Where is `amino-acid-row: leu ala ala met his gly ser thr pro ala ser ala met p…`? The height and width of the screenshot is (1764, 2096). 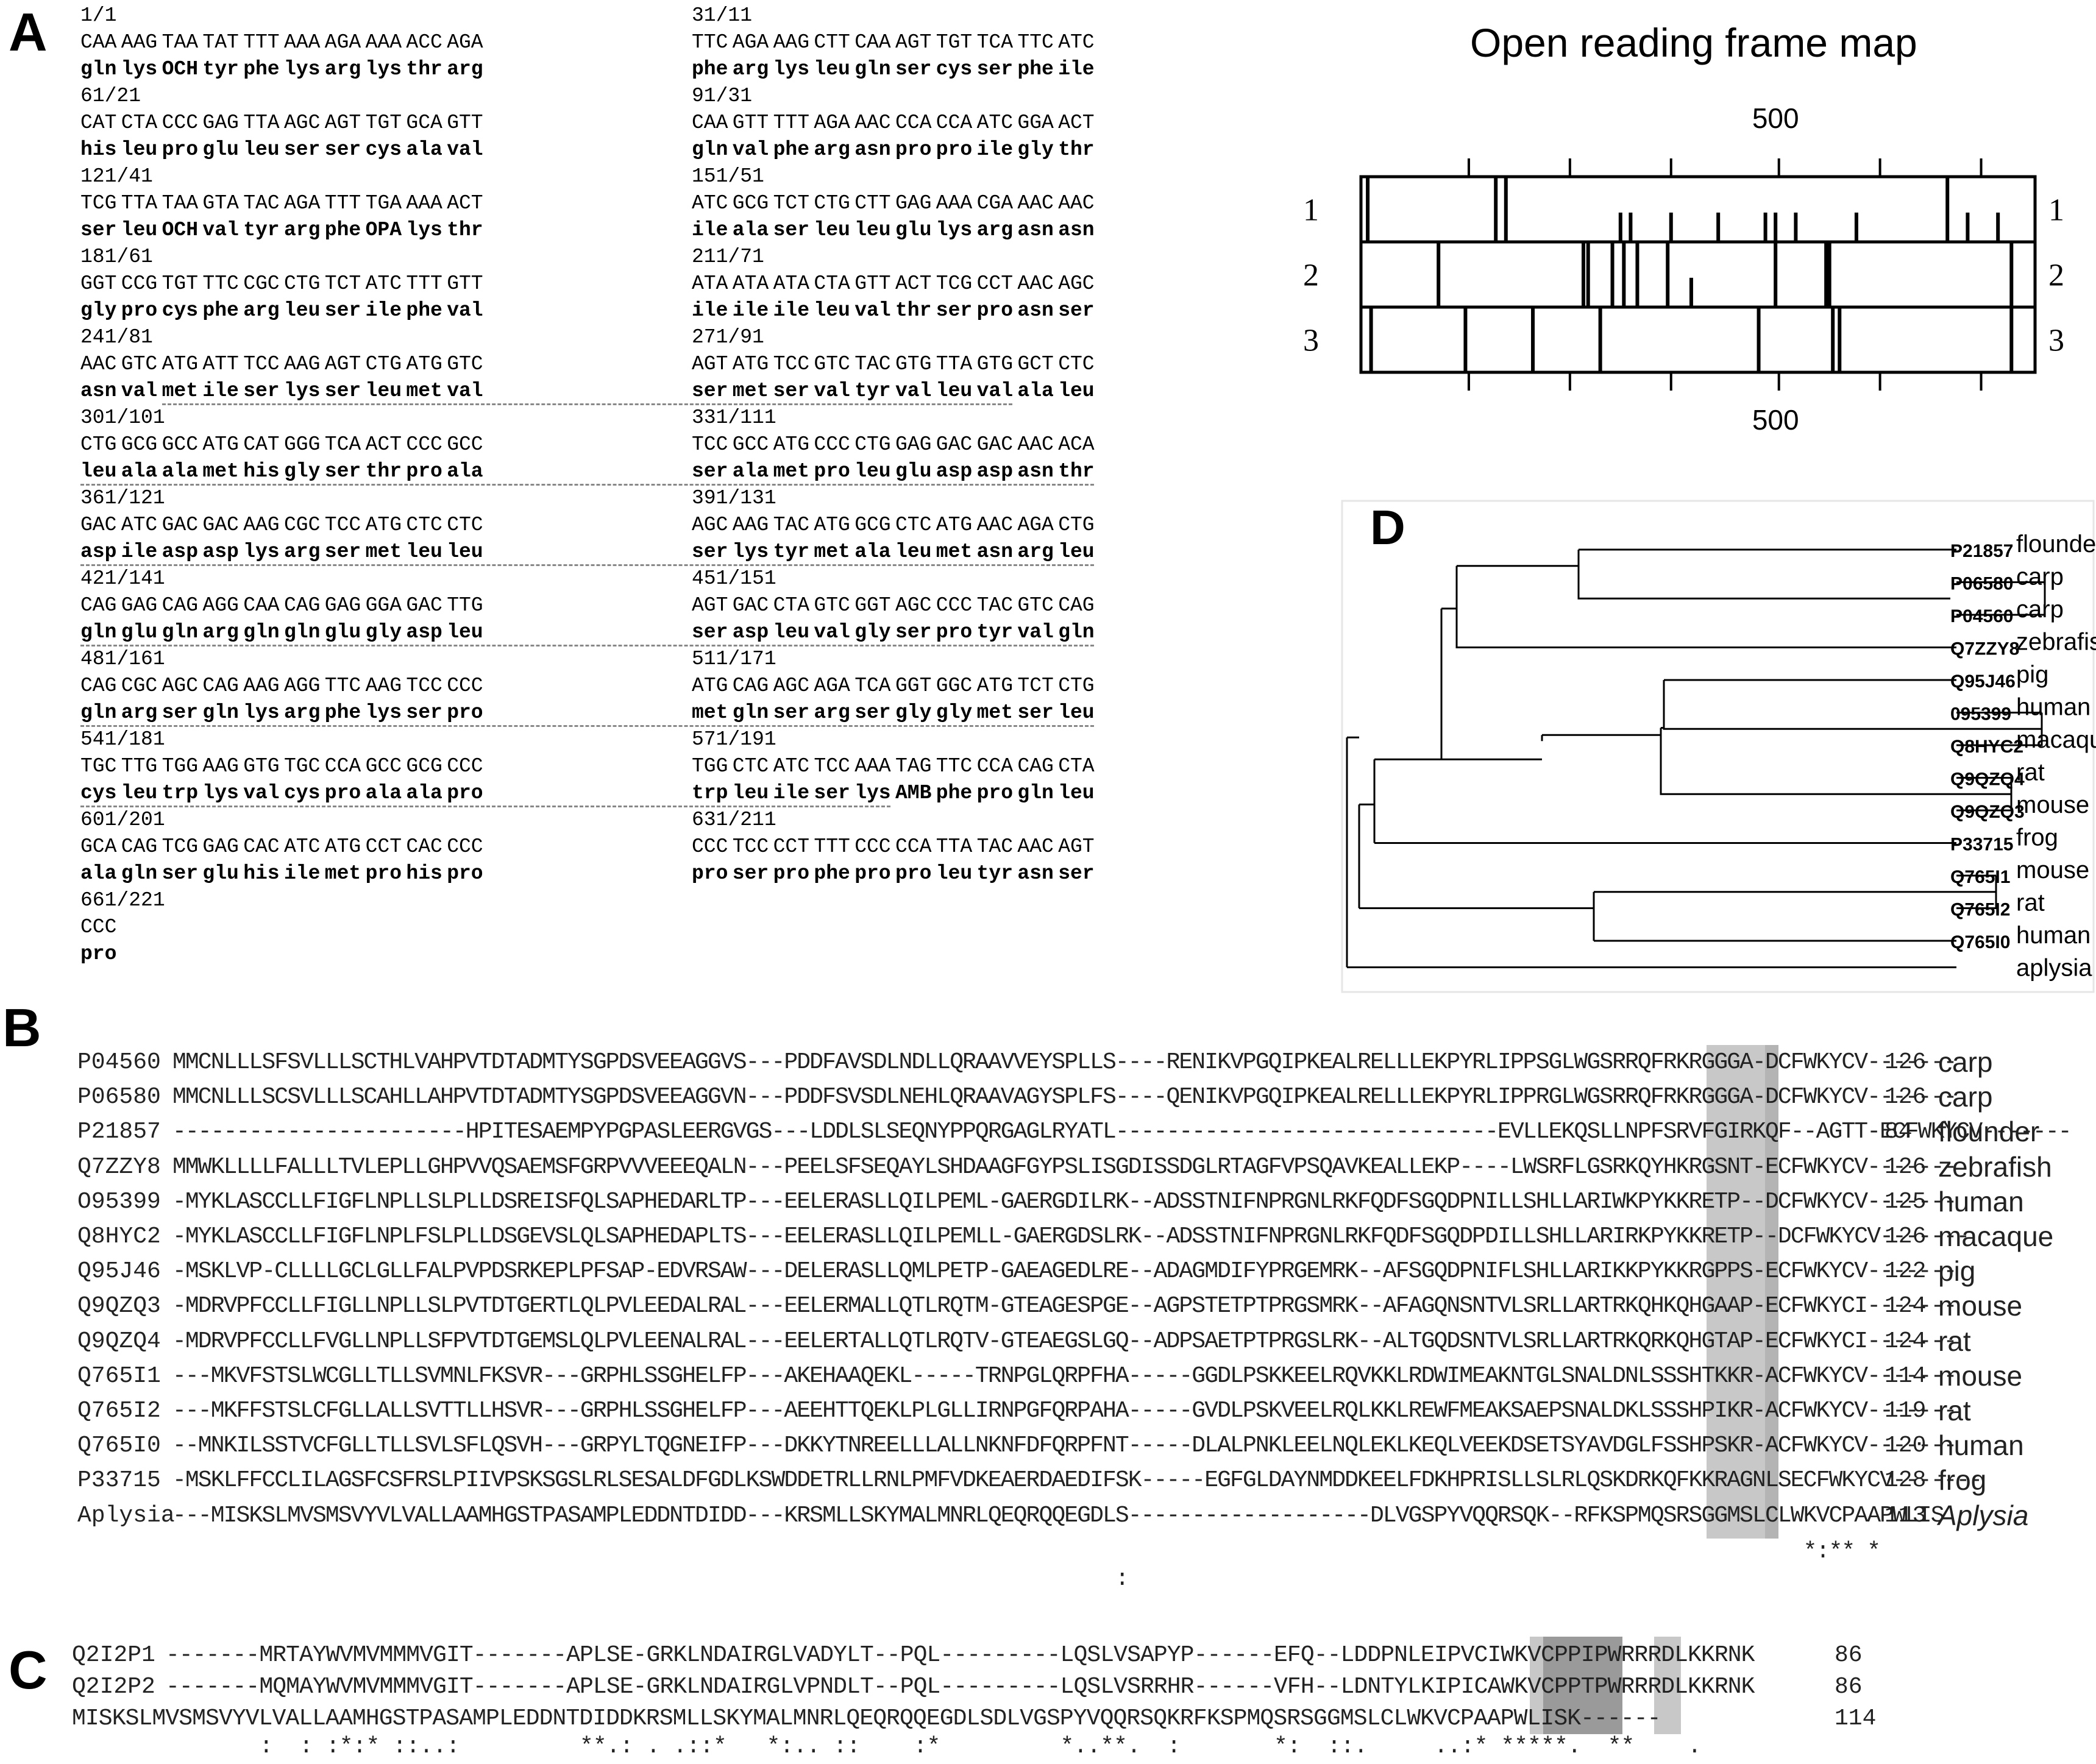 amino-acid-row: leu ala ala met his gly ser thr pro ala ser ala met p… is located at coordinates (683, 472).